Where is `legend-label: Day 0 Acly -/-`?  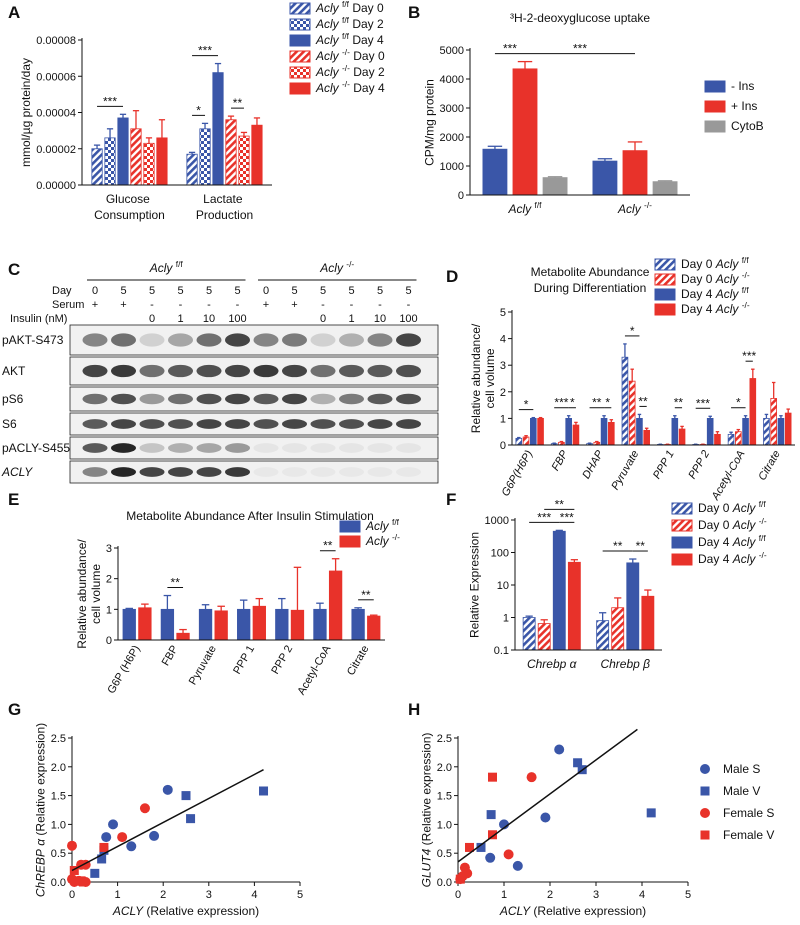 legend-label: Day 0 Acly -/- is located at coordinates (715, 278).